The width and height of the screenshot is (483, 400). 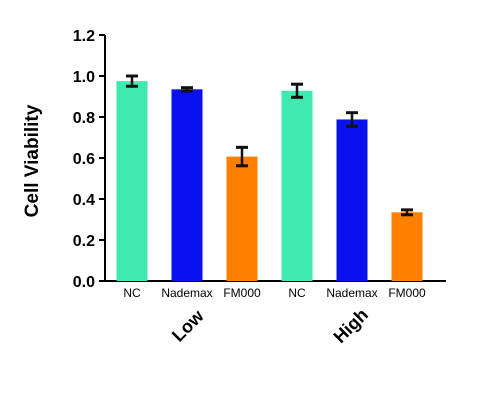 I want to click on y-axis: 0.0 0.2 0.4 0.6 0.8 1.0 1.2, so click(x=89, y=159).